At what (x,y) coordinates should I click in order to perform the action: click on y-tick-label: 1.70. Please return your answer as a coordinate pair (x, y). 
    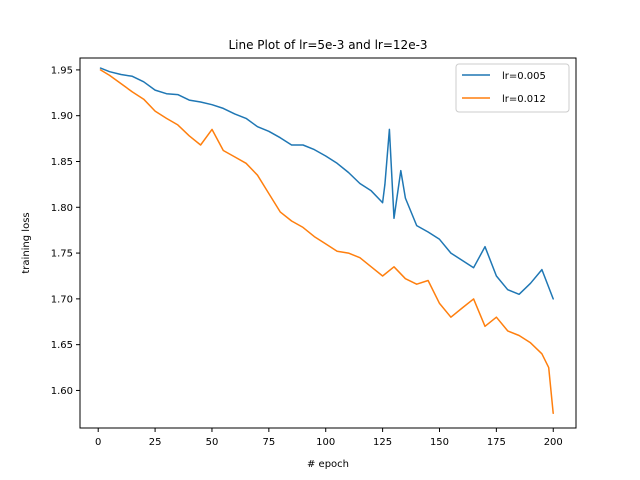
    Looking at the image, I should click on (62, 299).